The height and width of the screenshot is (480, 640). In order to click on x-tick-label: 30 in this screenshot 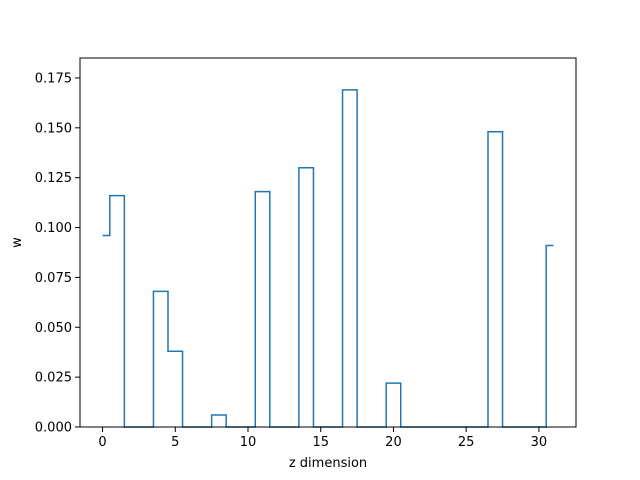, I will do `click(539, 442)`.